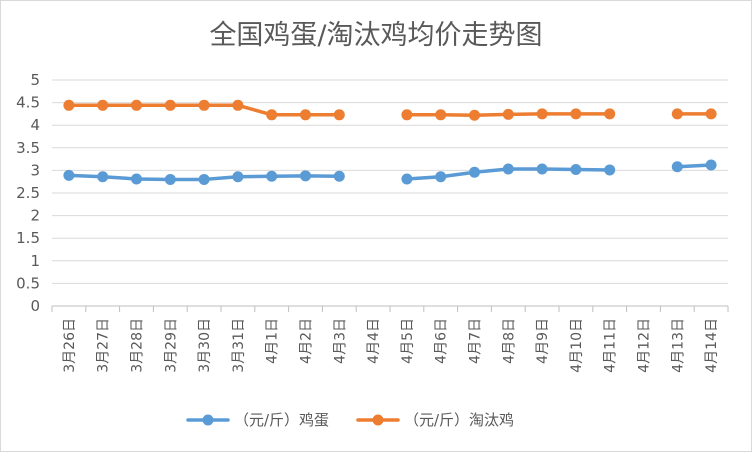  What do you see at coordinates (375, 35) in the screenshot?
I see `chart-title: 全国鸡蛋/淘汰鸡均价走势图` at bounding box center [375, 35].